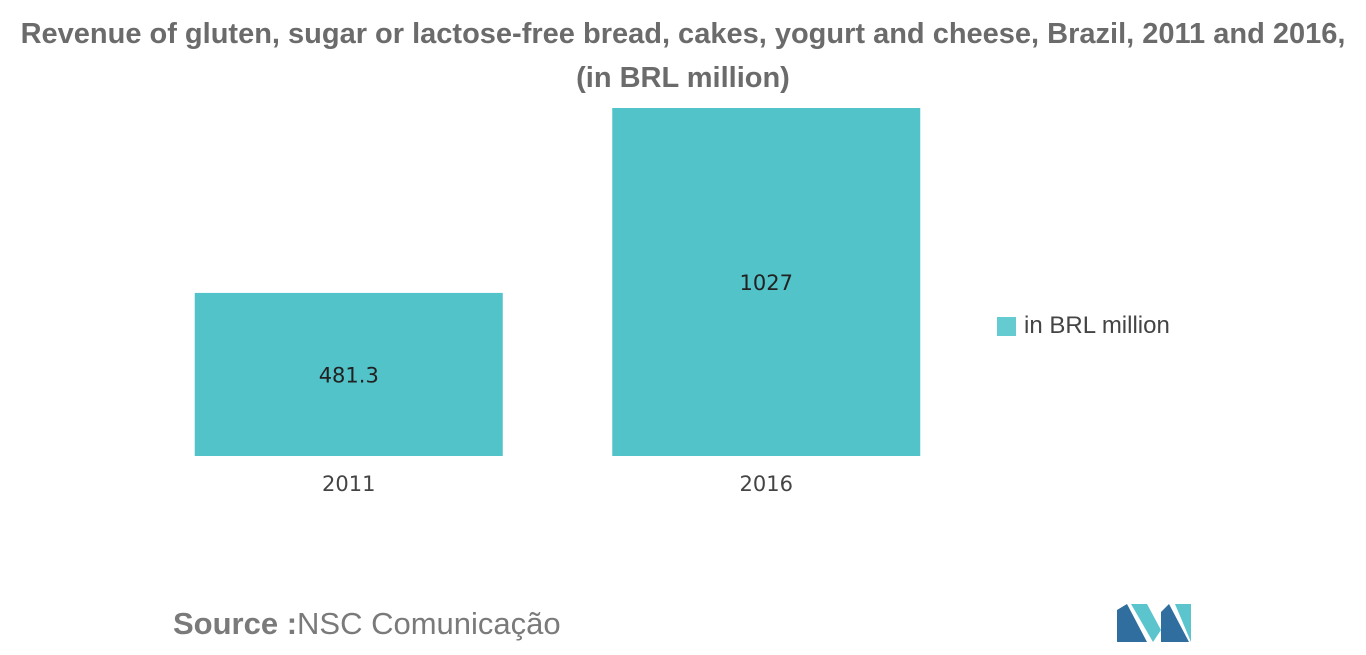 This screenshot has height=655, width=1366. I want to click on mordor-logo-icon, so click(1154, 623).